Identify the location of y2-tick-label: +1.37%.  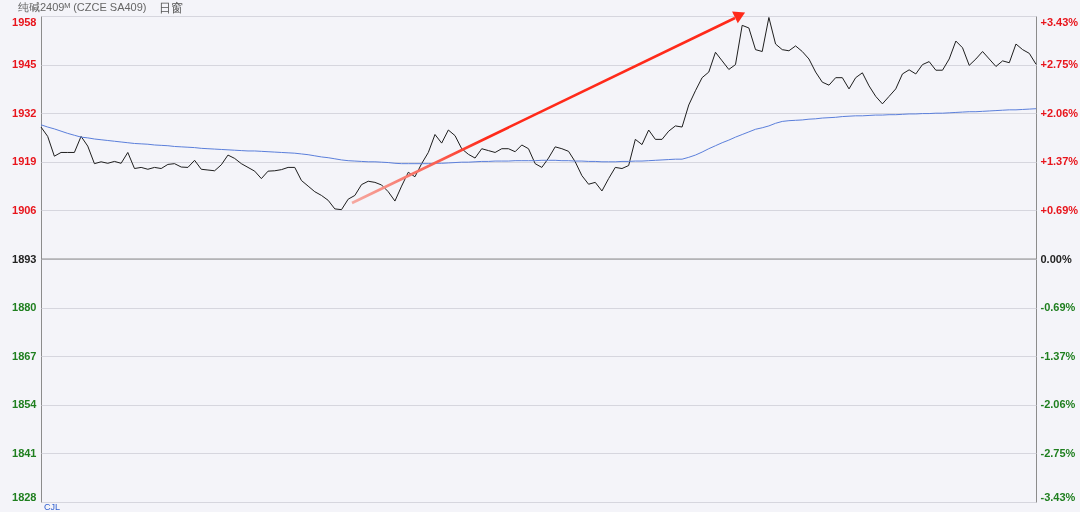
(1059, 161).